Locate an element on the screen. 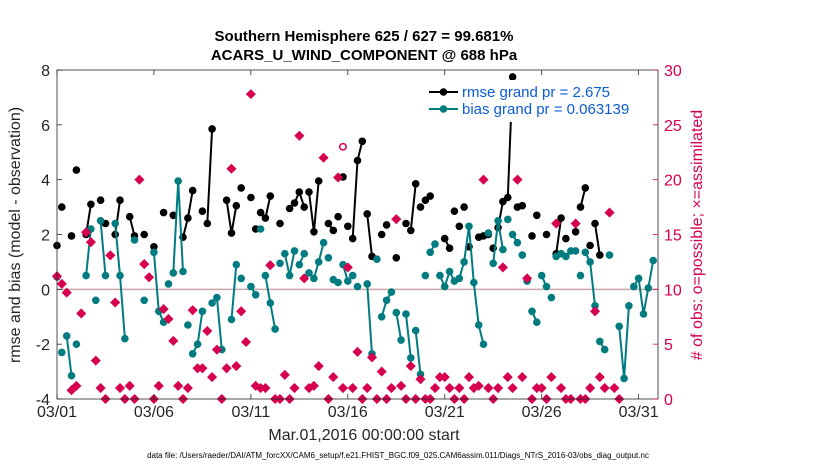 This screenshot has width=830, height=470. x-tick-label: 03/26 is located at coordinates (542, 412).